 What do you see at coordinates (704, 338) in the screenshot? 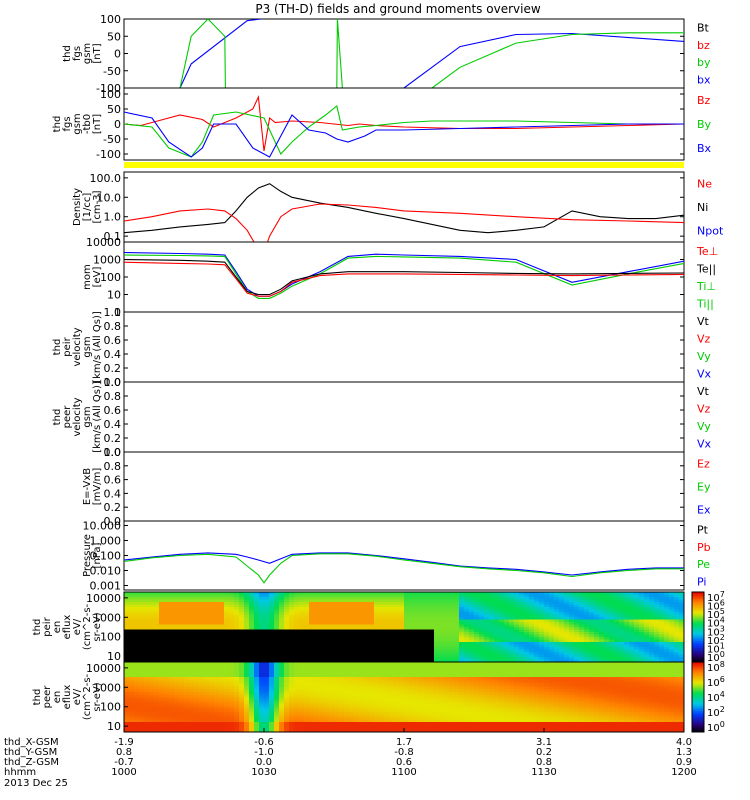
I see `legend-entry: Vz` at bounding box center [704, 338].